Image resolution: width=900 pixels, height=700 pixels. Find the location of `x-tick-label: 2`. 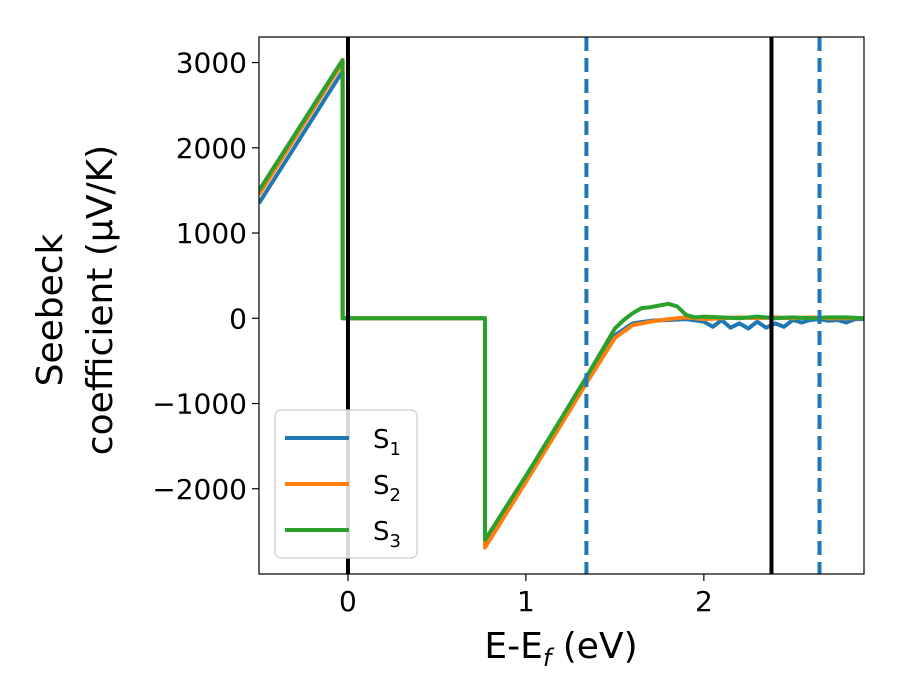

x-tick-label: 2 is located at coordinates (704, 601).